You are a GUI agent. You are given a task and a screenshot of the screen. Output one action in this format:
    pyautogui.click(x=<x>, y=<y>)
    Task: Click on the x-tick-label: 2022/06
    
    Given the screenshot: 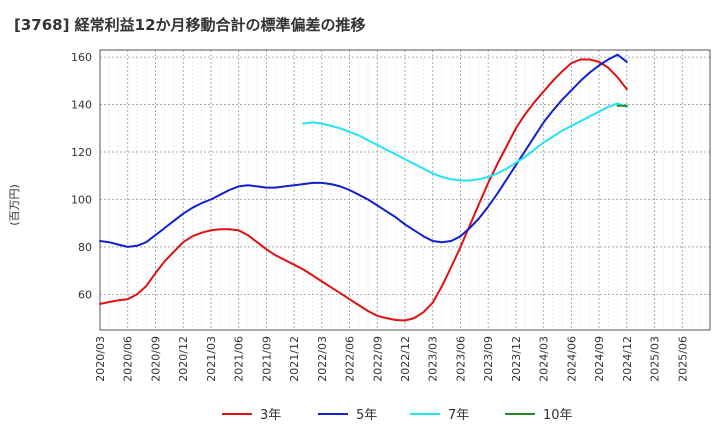 What is the action you would take?
    pyautogui.click(x=350, y=359)
    